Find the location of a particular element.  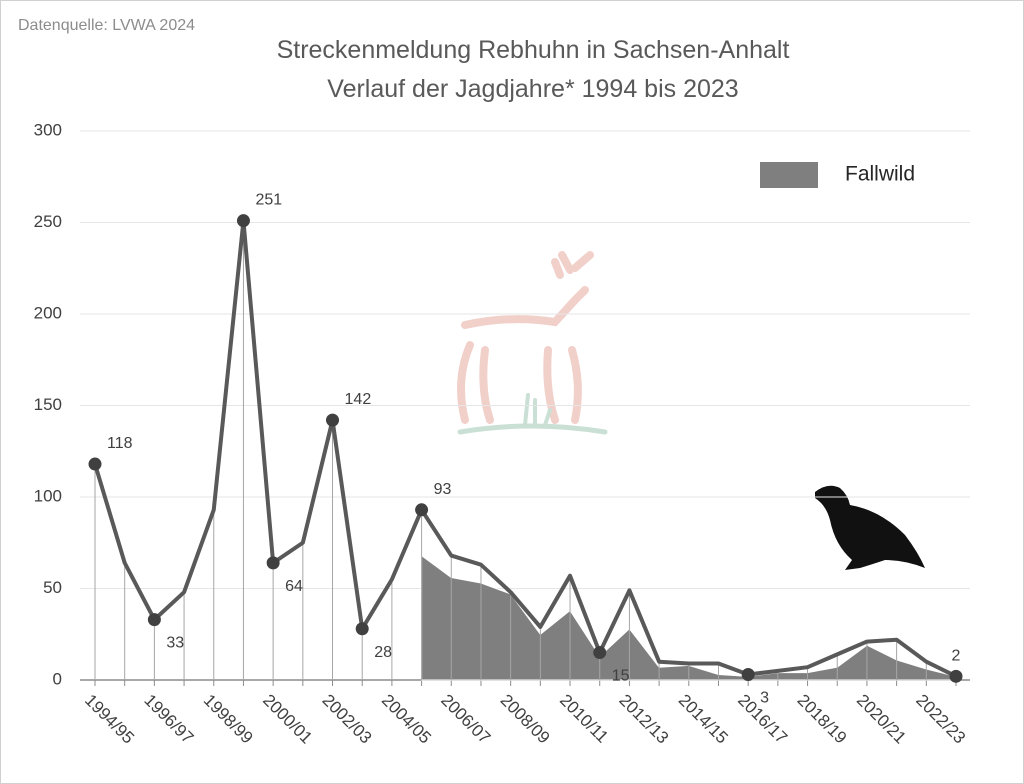

source: Datenquelle: LVWA 2024 is located at coordinates (106, 25).